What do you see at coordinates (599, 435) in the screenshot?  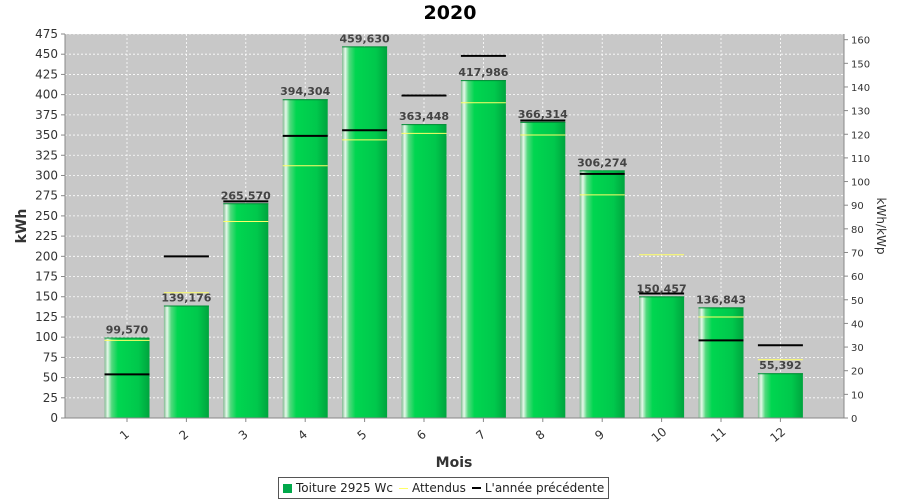 I see `x-tick-label: 9` at bounding box center [599, 435].